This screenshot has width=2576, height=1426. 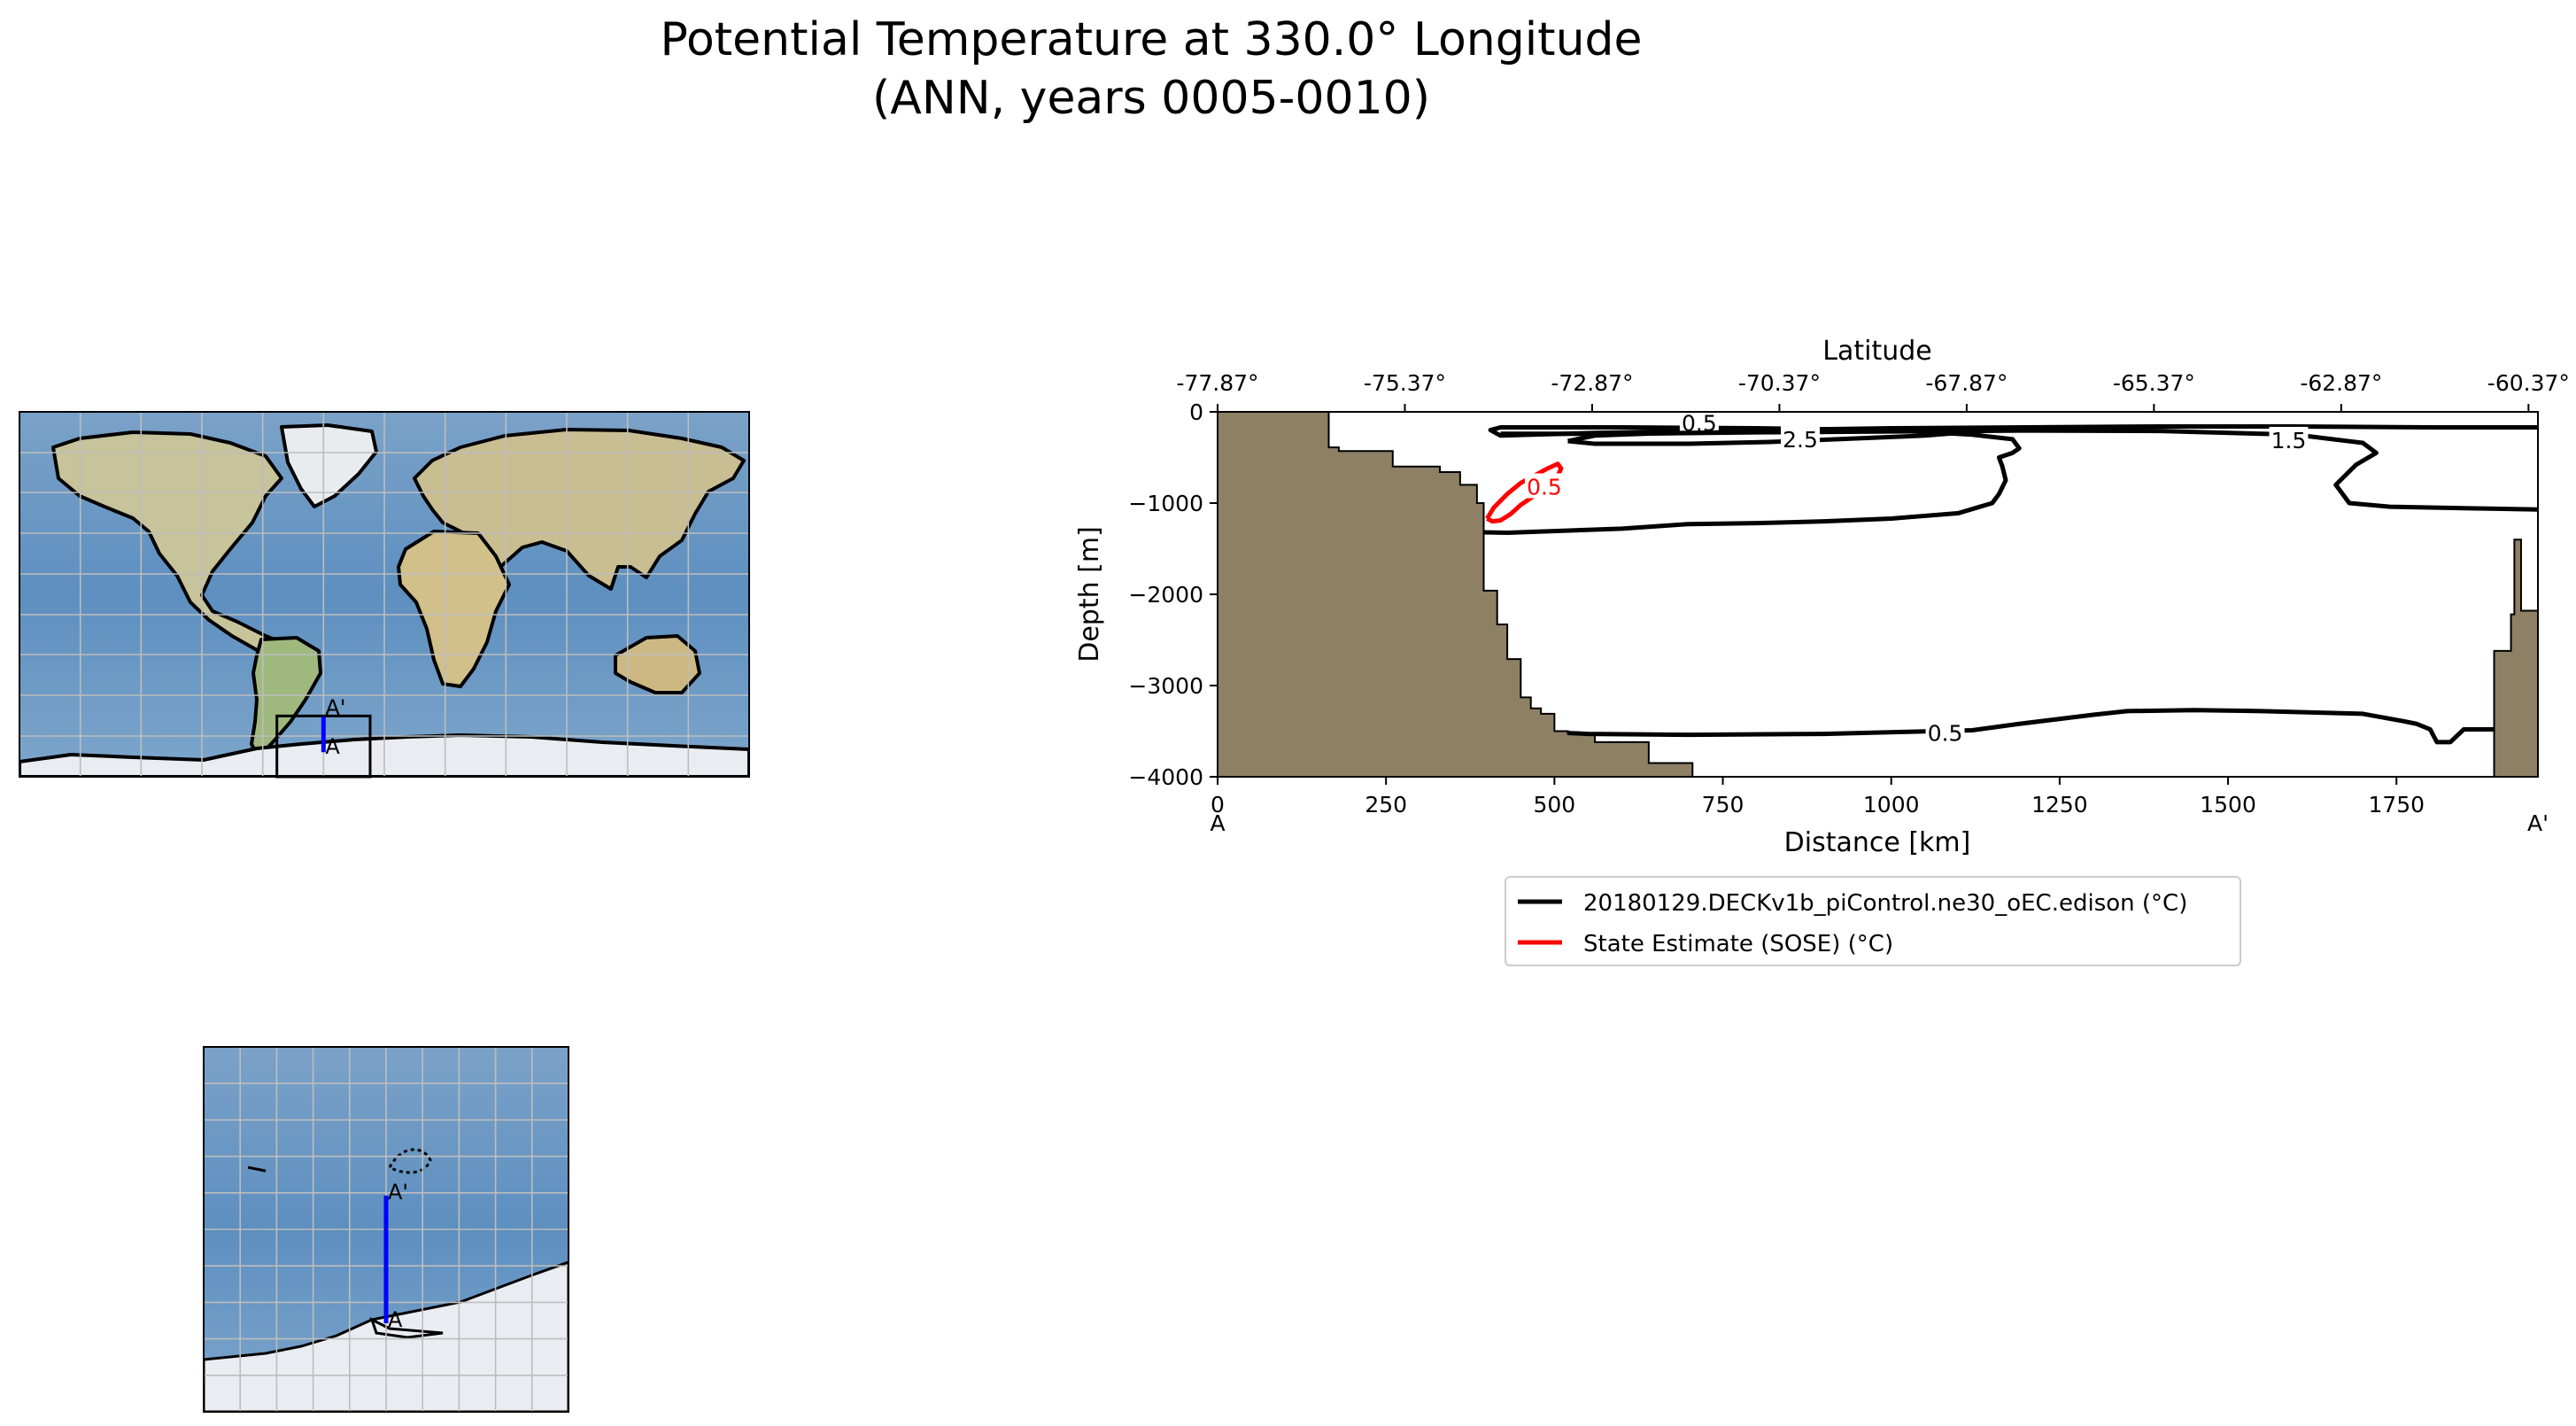 I want to click on x-tick-label-4: 1000, so click(x=1891, y=805).